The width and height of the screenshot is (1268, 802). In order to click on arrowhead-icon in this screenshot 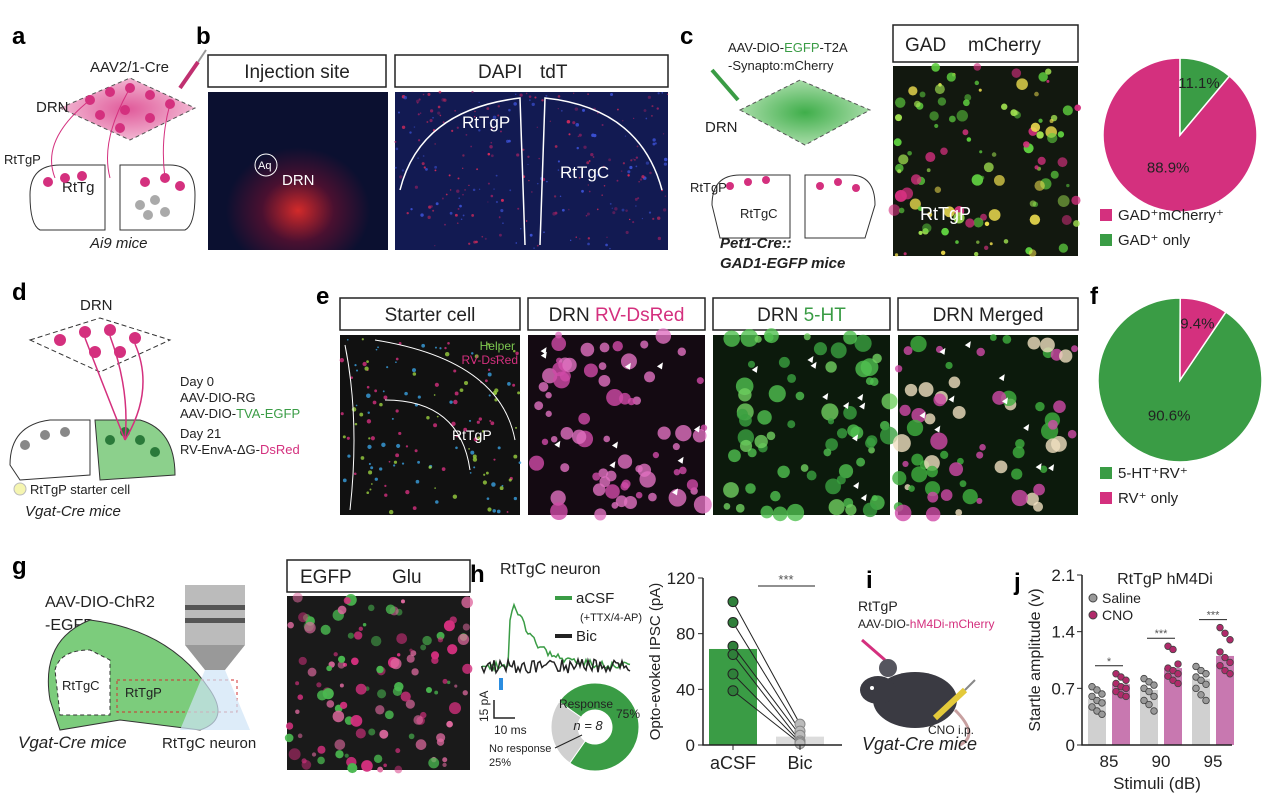, I will do `click(937, 429)`.